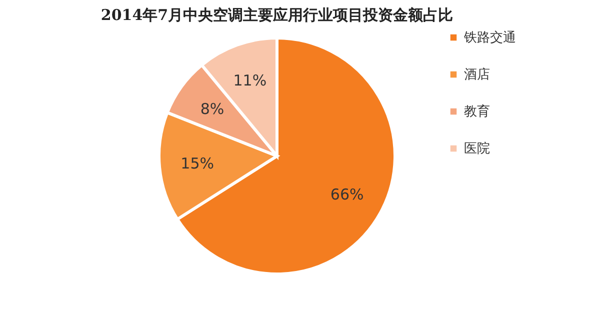 The width and height of the screenshot is (589, 312). I want to click on data-label: 8%, so click(212, 109).